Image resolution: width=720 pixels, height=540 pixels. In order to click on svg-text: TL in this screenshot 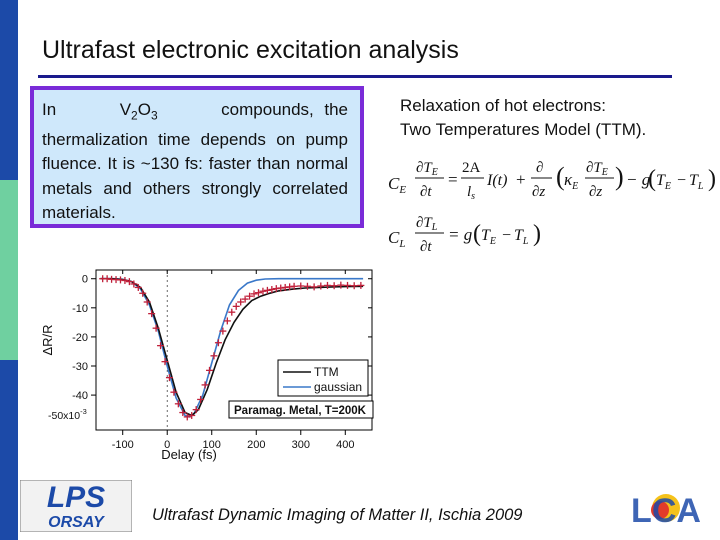, I will do `click(696, 182)`.